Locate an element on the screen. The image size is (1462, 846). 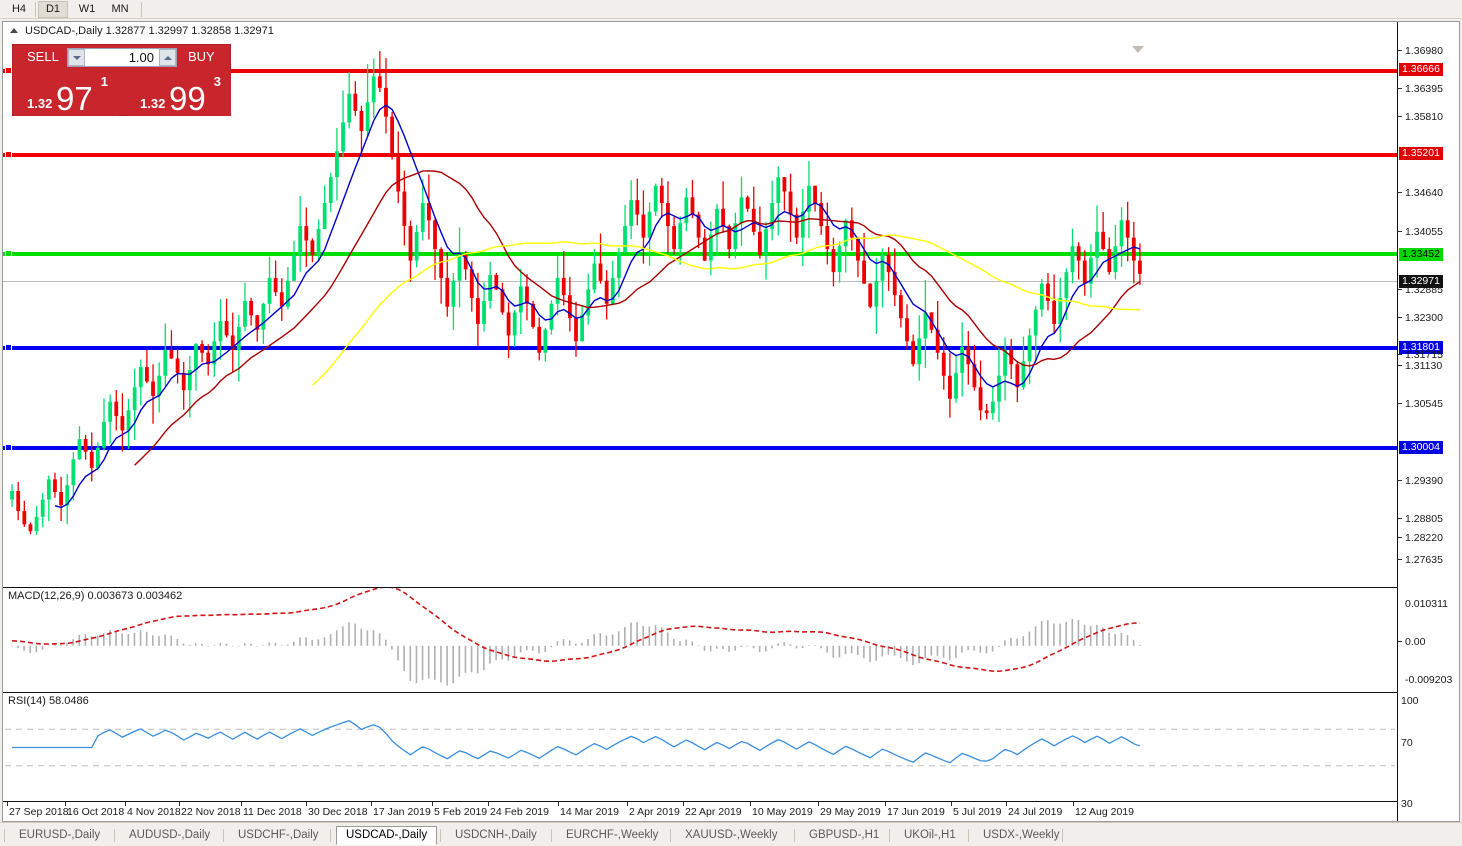
chevron-up-icon is located at coordinates (167, 57).